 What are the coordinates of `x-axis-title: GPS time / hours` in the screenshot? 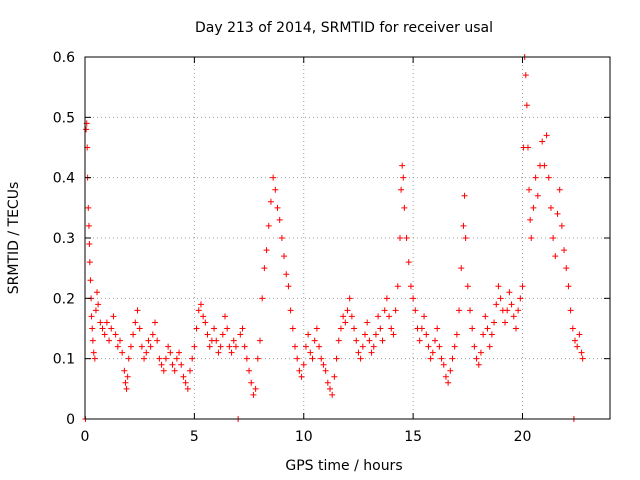 It's located at (343, 466).